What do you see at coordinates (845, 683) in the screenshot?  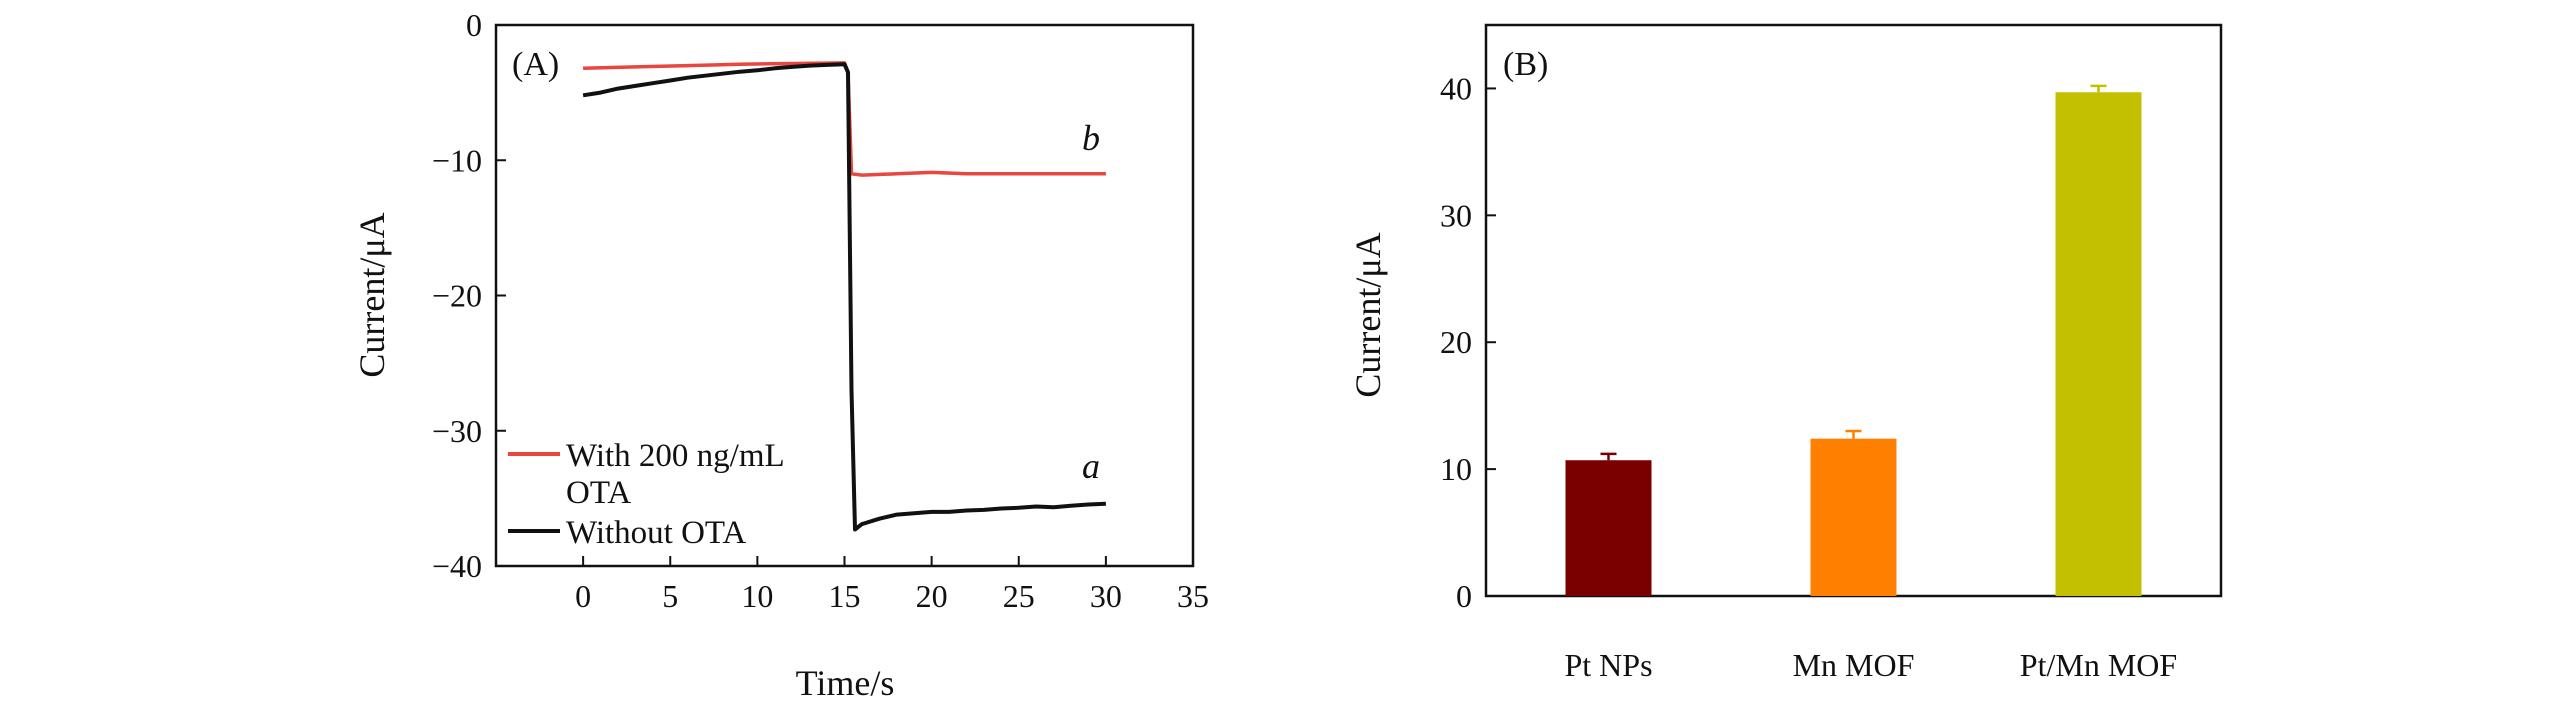 I see `panel-a-xlabel: Time/s` at bounding box center [845, 683].